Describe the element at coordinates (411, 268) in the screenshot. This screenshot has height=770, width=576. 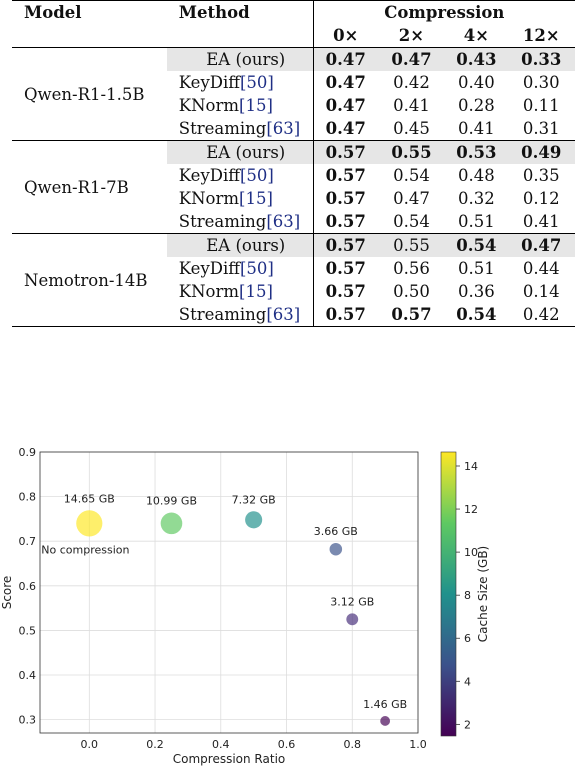
I see `score-cell: 0.56` at that location.